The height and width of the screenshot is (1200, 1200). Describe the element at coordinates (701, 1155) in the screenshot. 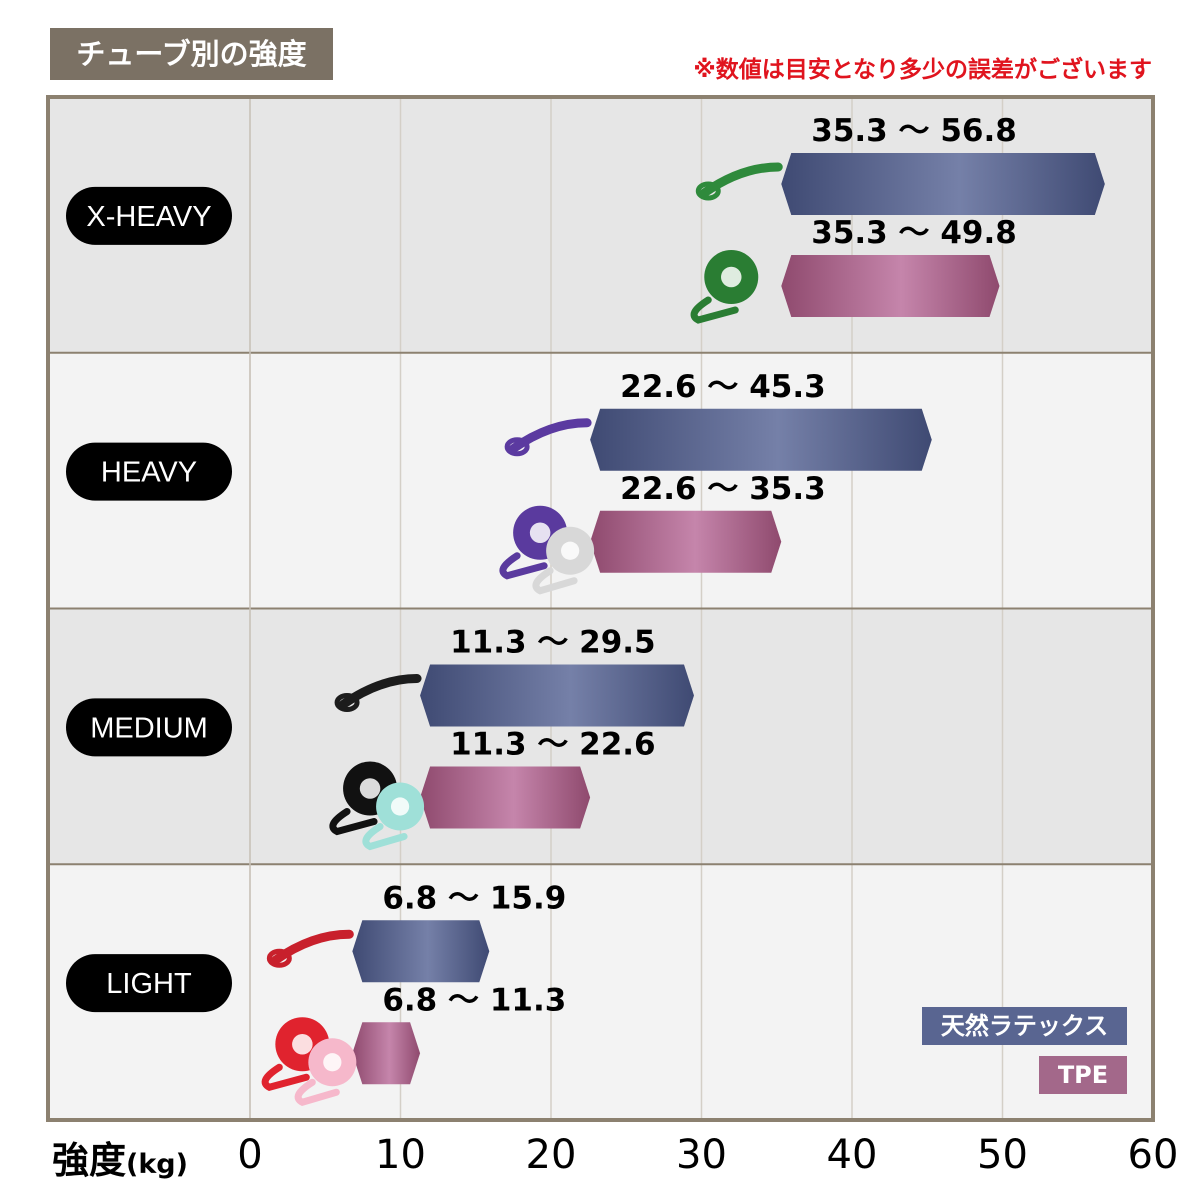

I see `x-tick-label: 30` at that location.